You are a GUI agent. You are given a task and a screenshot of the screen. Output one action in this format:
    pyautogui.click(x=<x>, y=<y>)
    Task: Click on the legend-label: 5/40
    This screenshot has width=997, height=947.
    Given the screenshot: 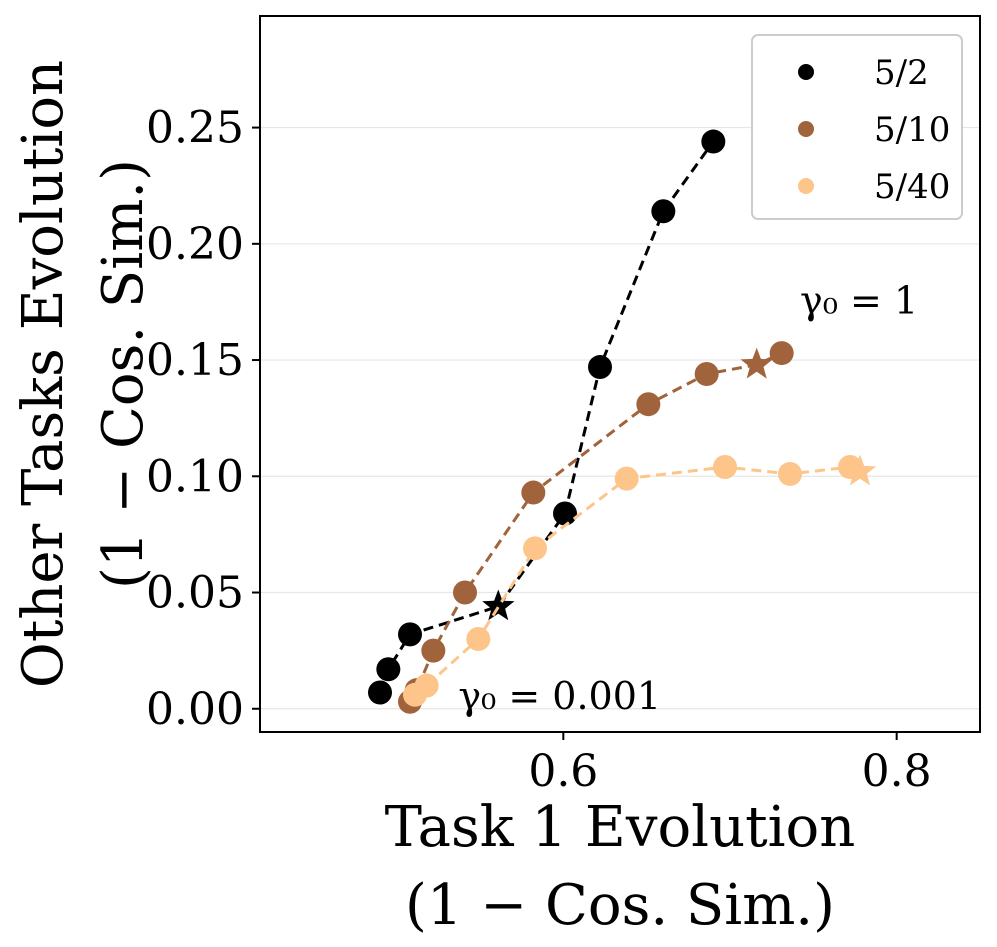 What is the action you would take?
    pyautogui.click(x=912, y=187)
    